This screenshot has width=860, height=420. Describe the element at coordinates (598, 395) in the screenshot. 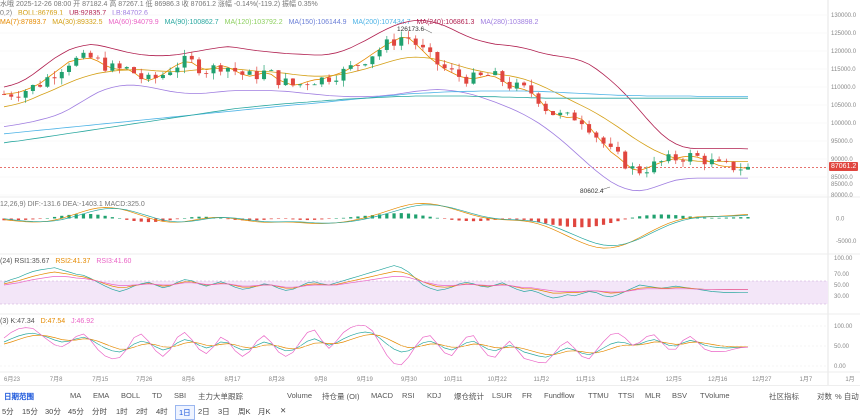

I see `indicator-ttmu: TTMU` at that location.